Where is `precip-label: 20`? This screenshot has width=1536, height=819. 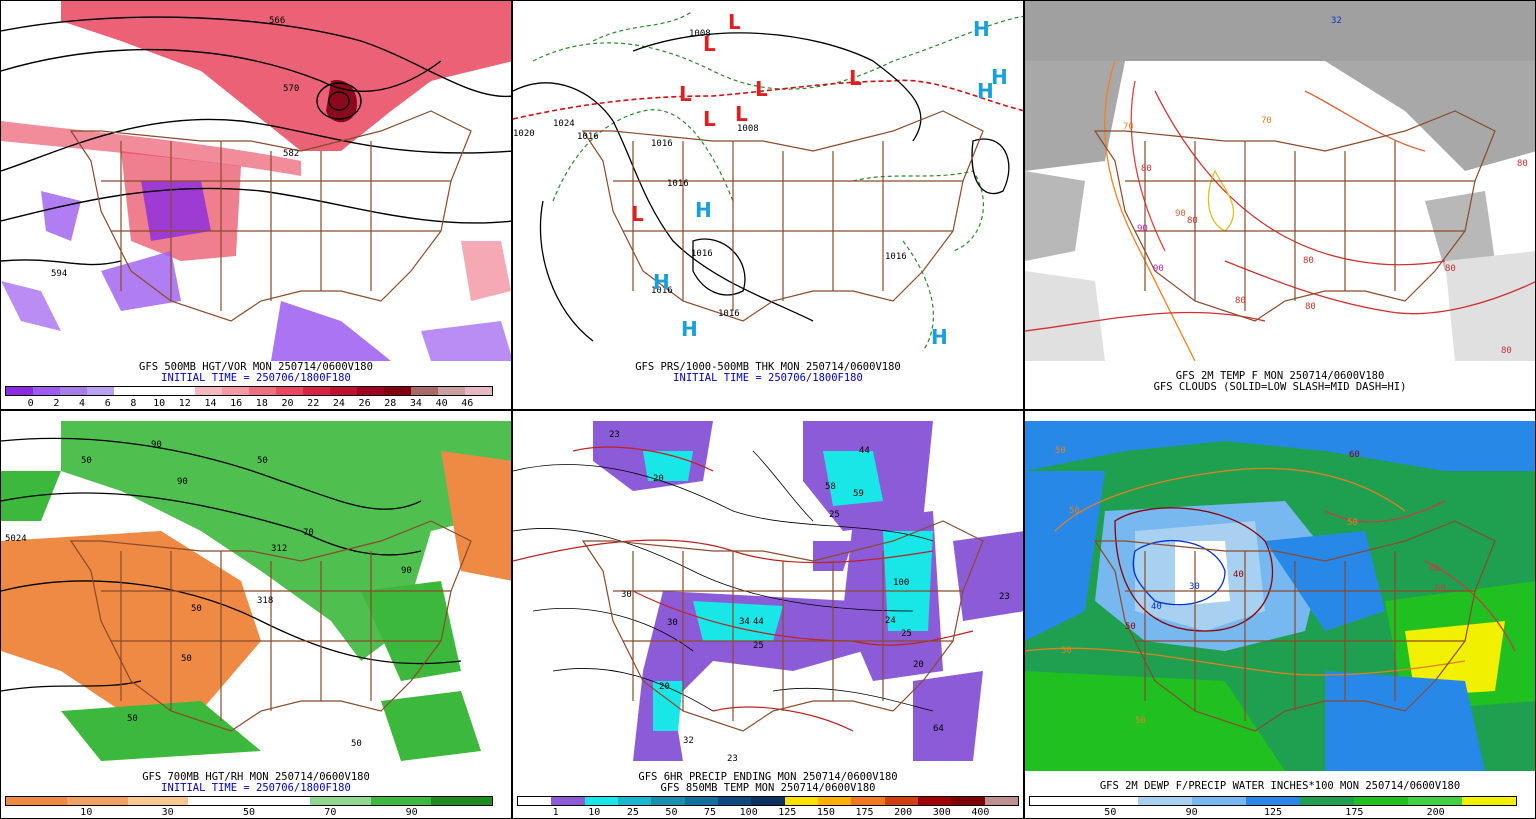 precip-label: 20 is located at coordinates (664, 687).